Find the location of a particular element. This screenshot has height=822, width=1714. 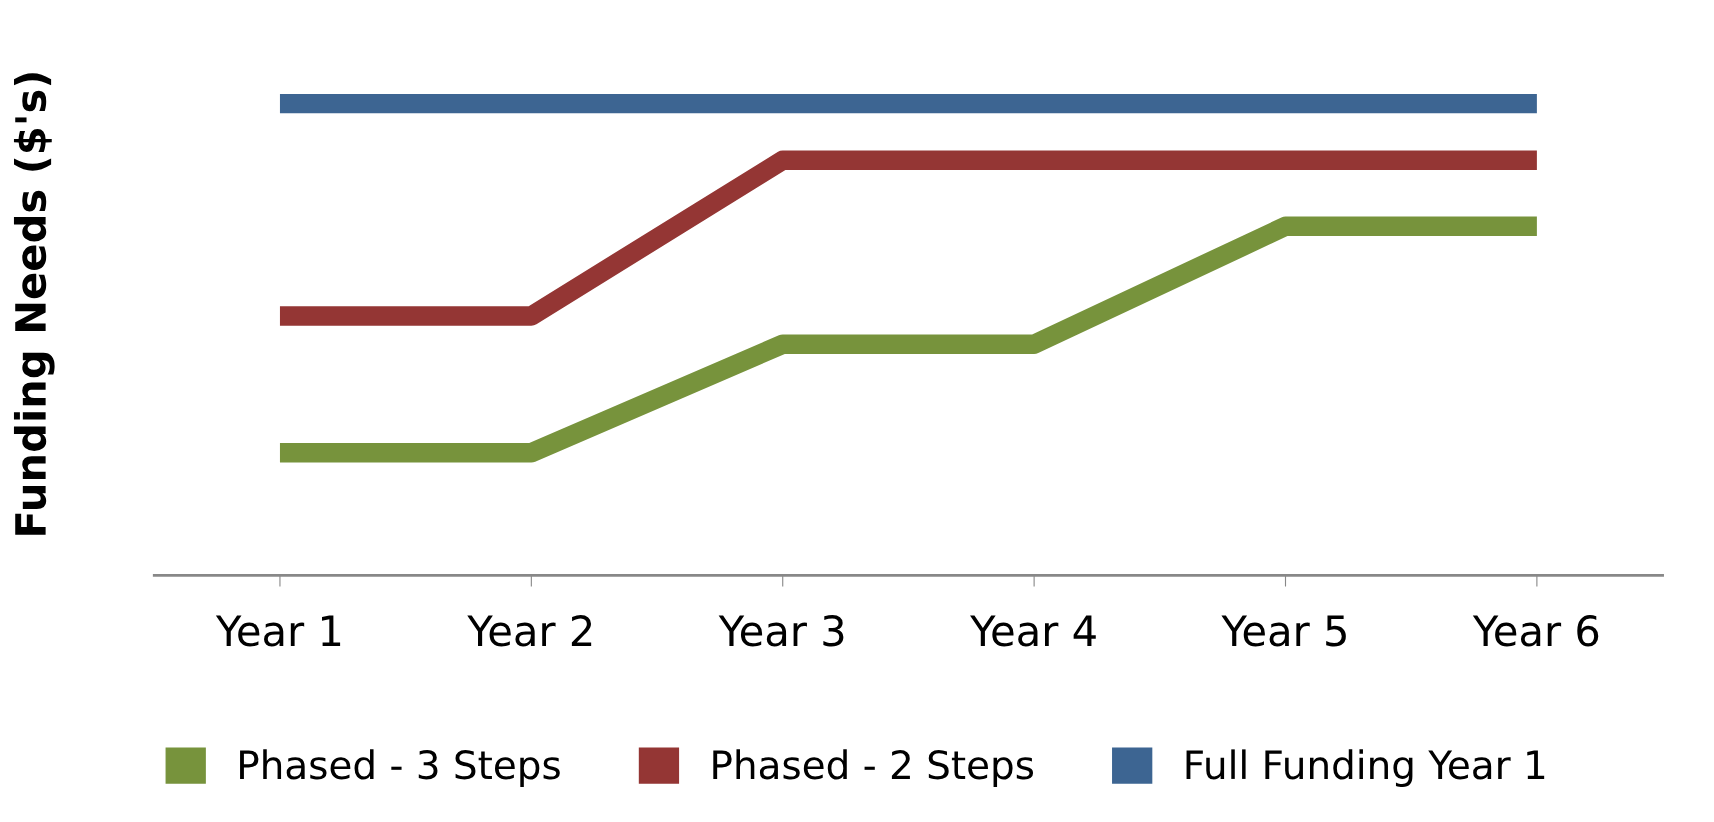

x-tick-label: Year 4 is located at coordinates (1033, 631).